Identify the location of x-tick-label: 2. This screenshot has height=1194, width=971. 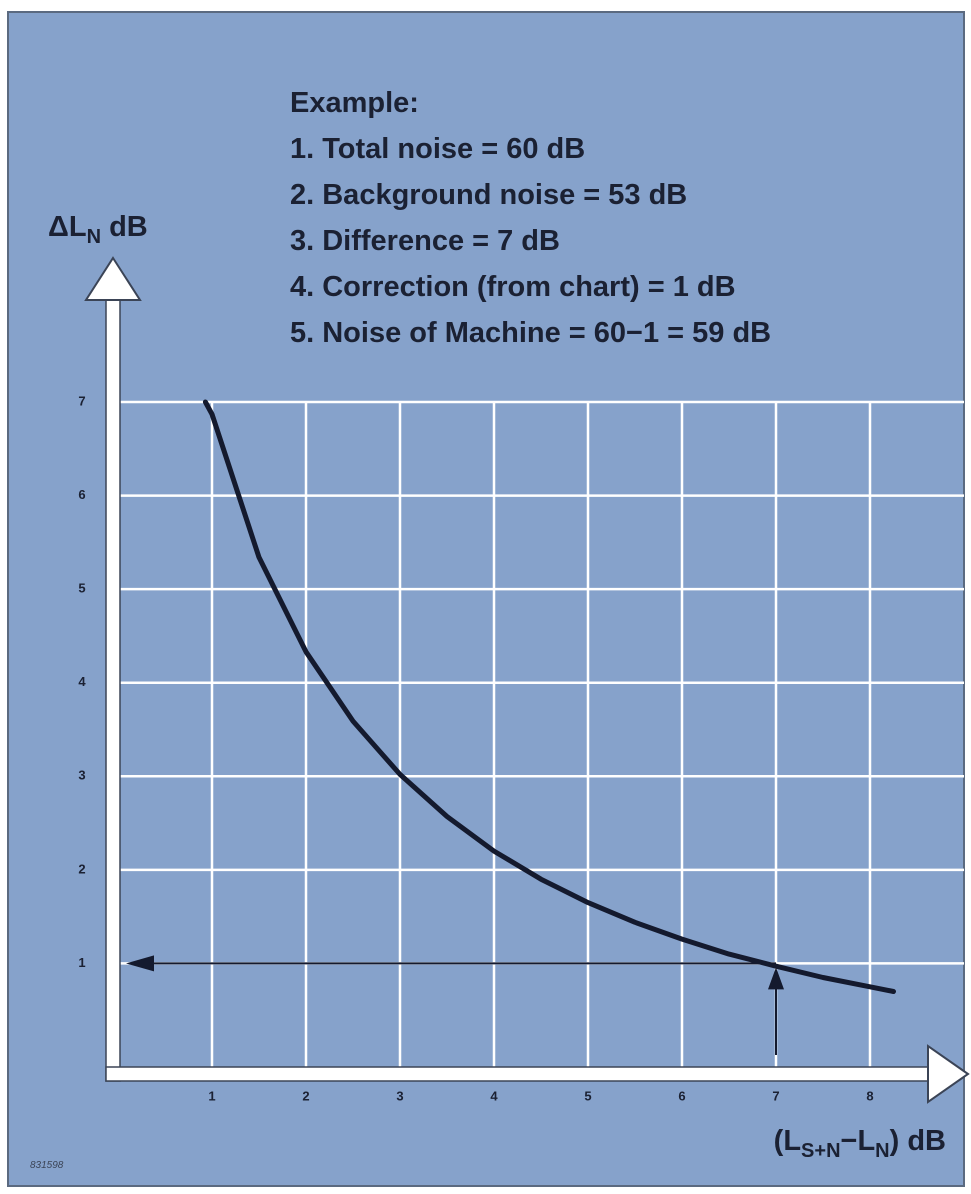
(305, 1095).